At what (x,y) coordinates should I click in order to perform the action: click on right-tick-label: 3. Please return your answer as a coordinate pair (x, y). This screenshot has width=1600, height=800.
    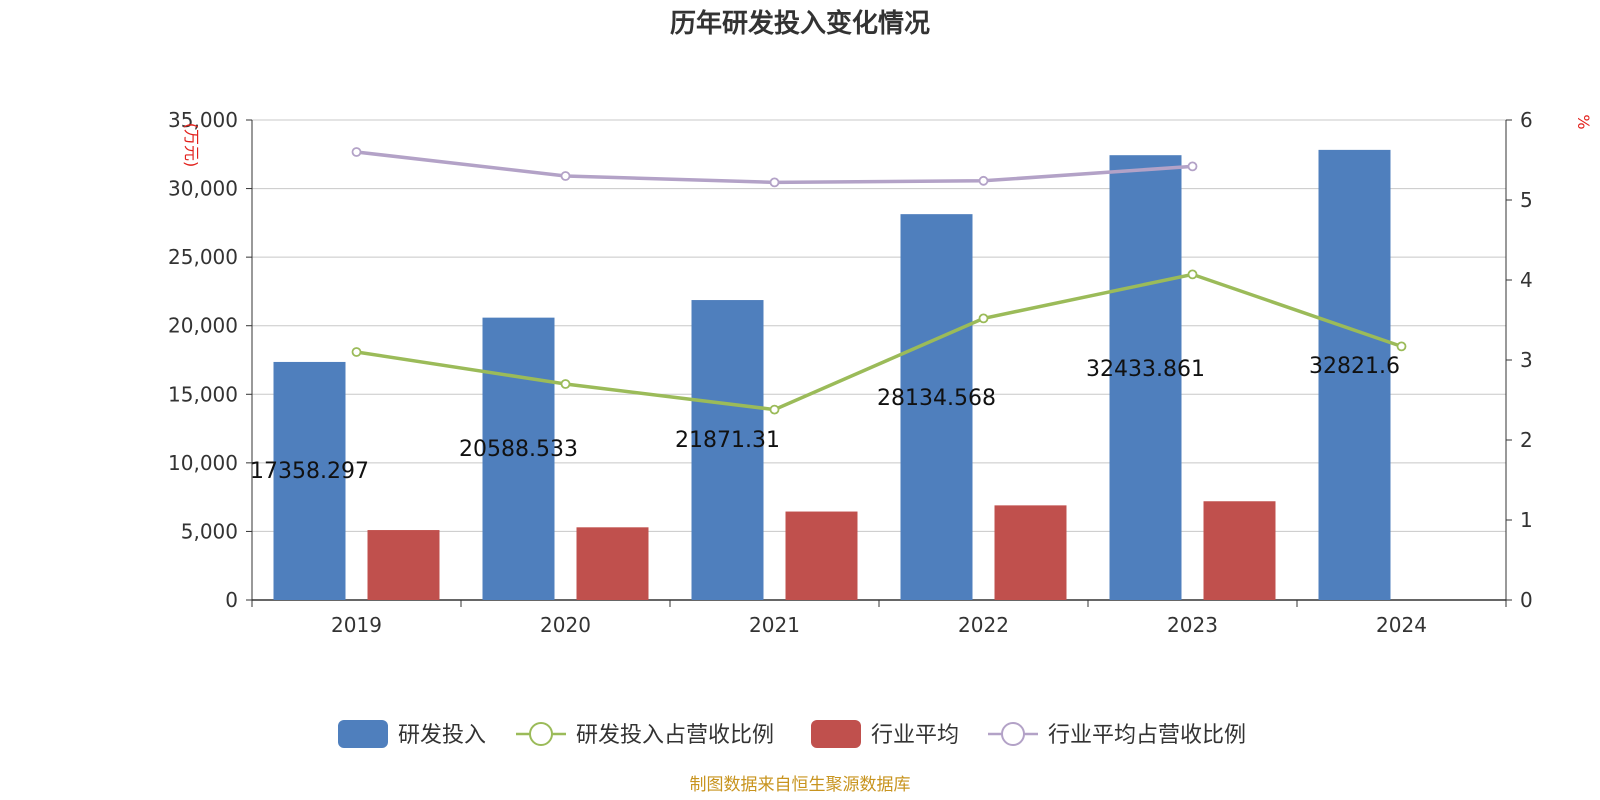
    Looking at the image, I should click on (1526, 360).